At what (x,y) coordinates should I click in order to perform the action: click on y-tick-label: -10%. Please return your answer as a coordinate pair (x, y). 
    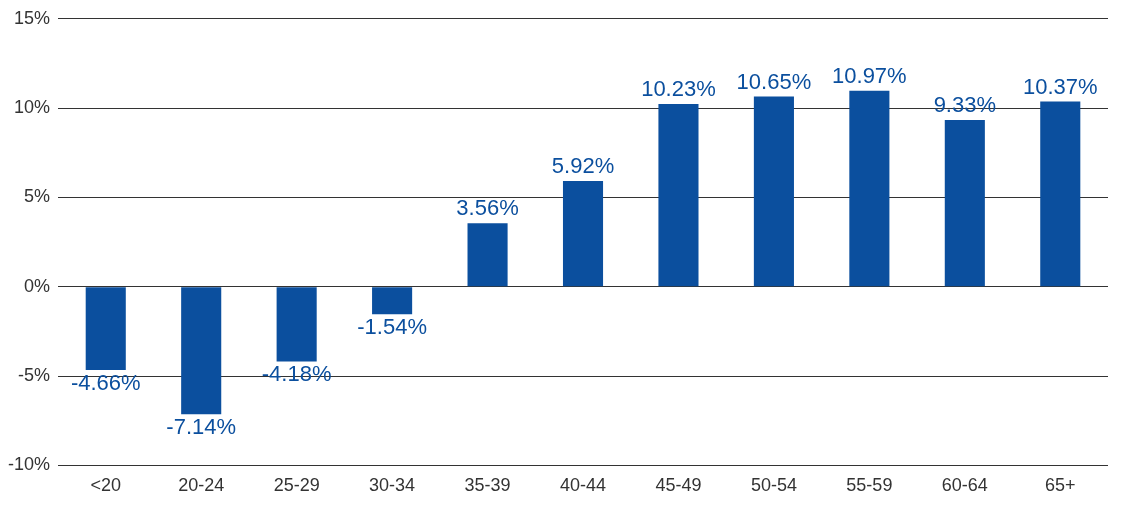
    Looking at the image, I should click on (29, 464).